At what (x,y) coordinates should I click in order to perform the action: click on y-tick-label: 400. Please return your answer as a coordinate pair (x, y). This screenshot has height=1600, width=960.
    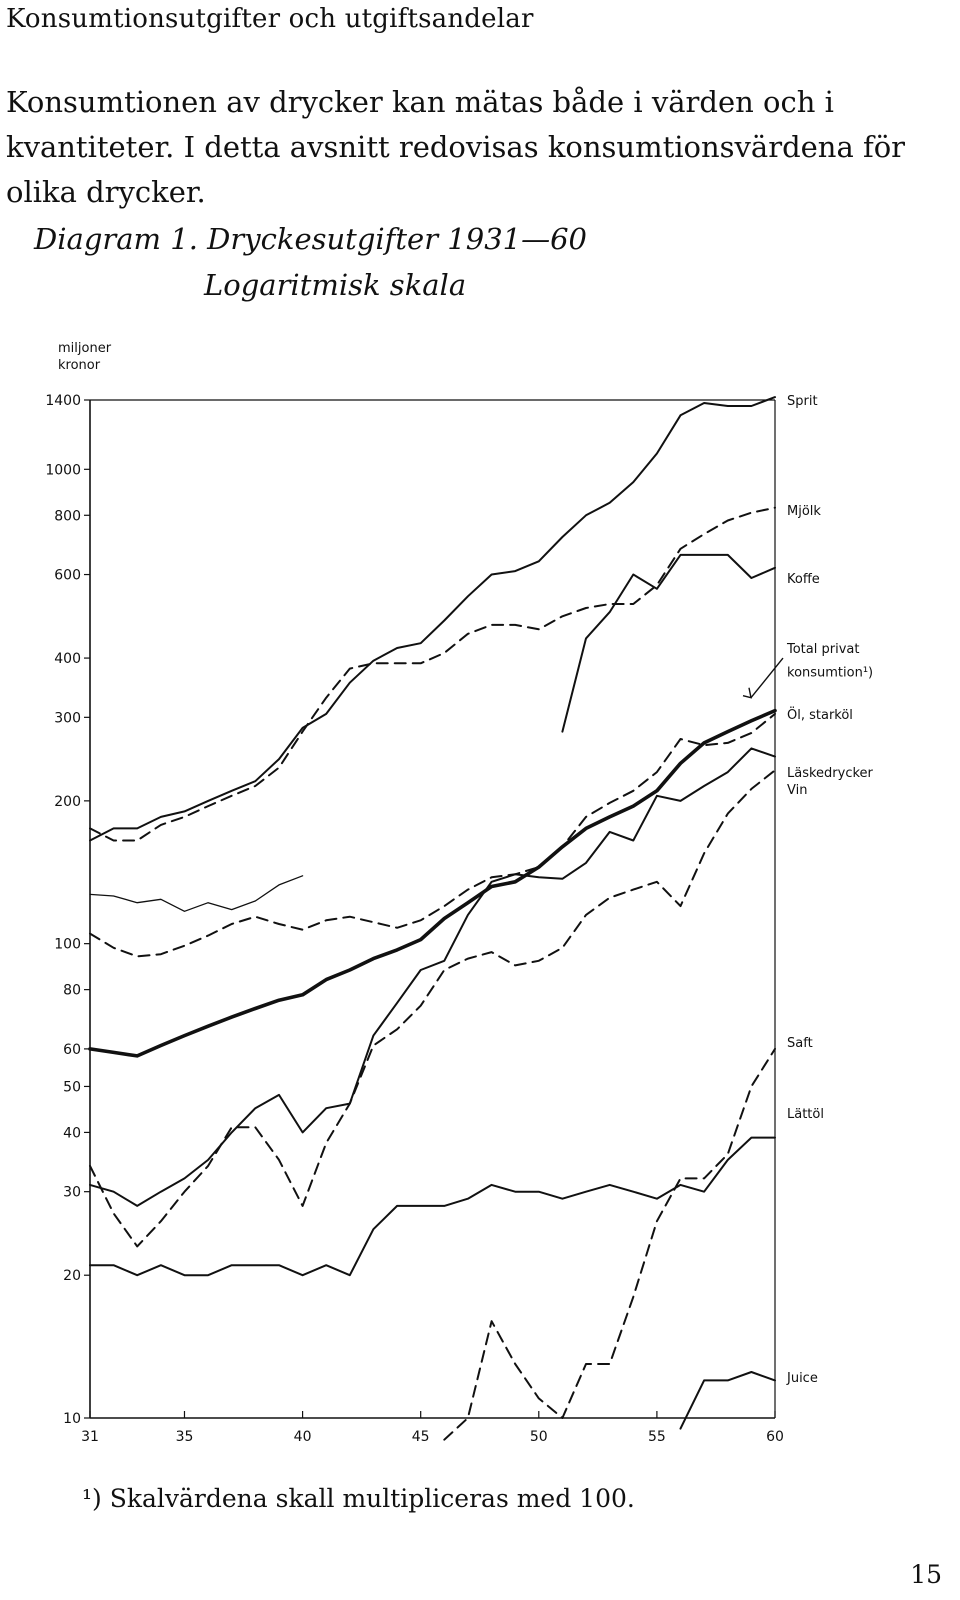
    Looking at the image, I should click on (67, 659).